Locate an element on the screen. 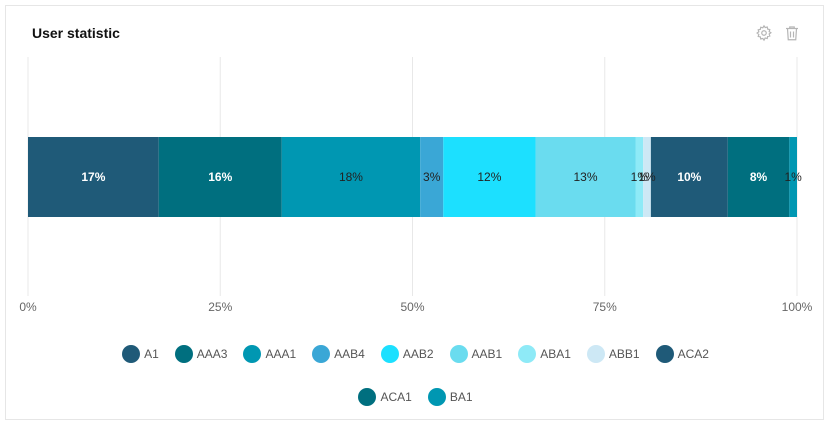 The image size is (832, 430). data-label: 13% is located at coordinates (586, 177).